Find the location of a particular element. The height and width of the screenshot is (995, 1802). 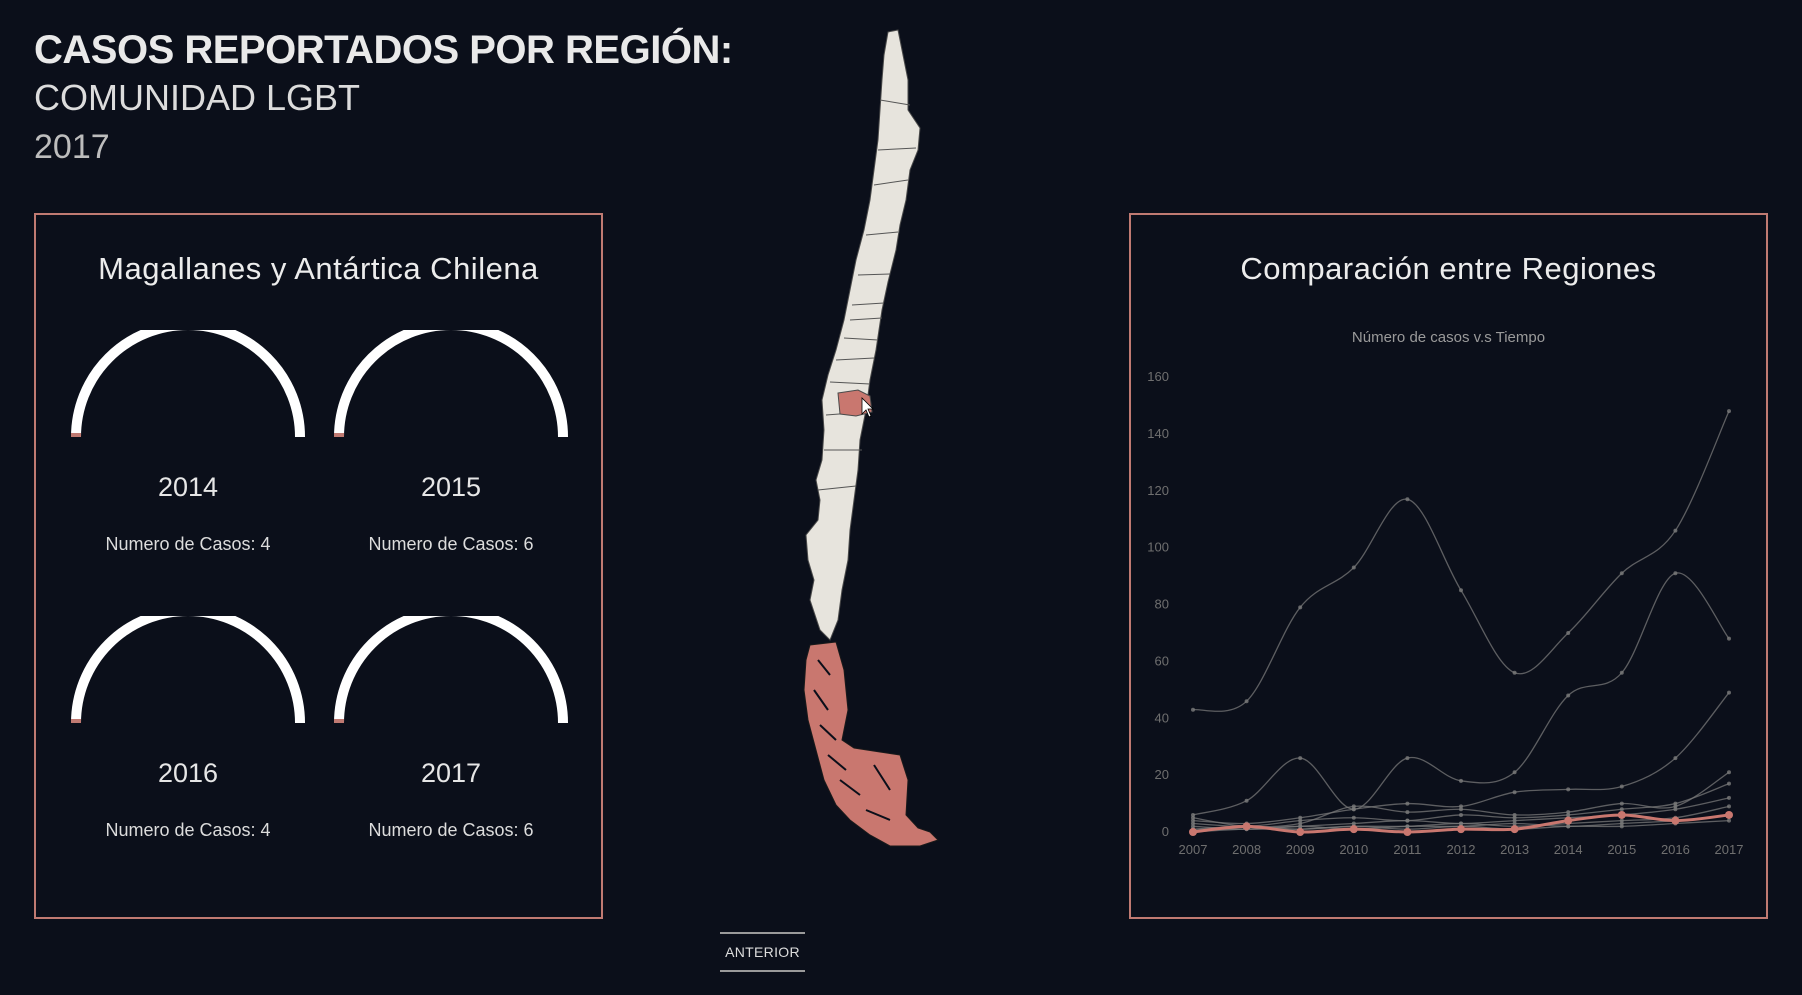

map-region-magallanes is located at coordinates (871, 744).